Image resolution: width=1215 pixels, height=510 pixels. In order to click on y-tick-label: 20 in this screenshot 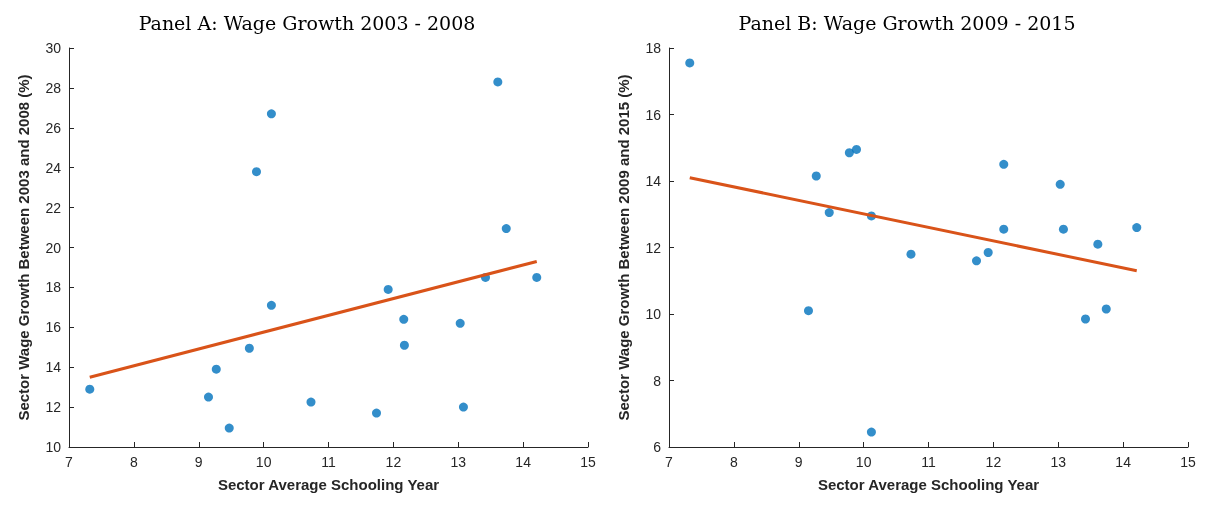, I will do `click(53, 247)`.